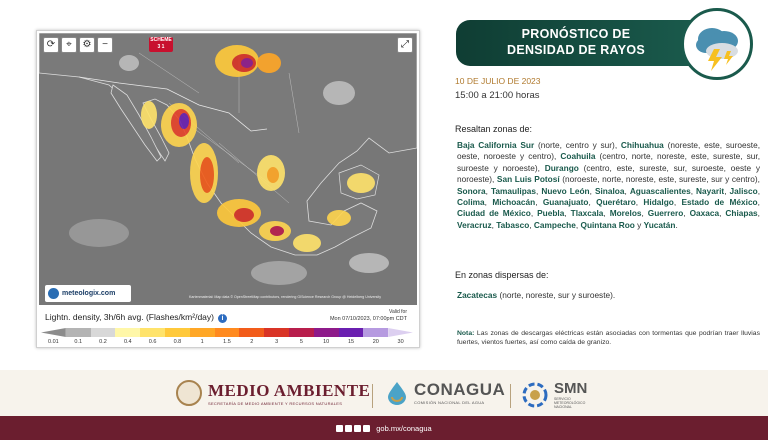 This screenshot has width=768, height=440. What do you see at coordinates (326, 342) in the screenshot?
I see `scale-label: 10` at bounding box center [326, 342].